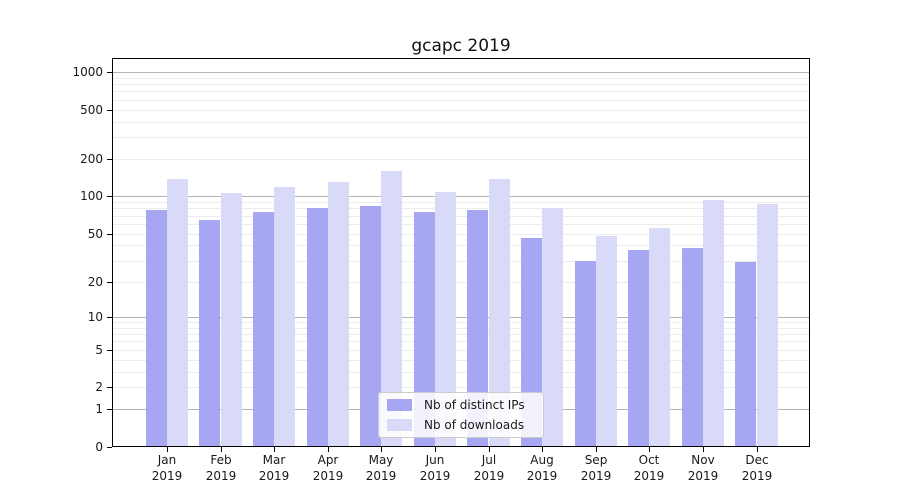 This screenshot has height=500, width=900. I want to click on x-tick-label: Jun 2019, so click(435, 468).